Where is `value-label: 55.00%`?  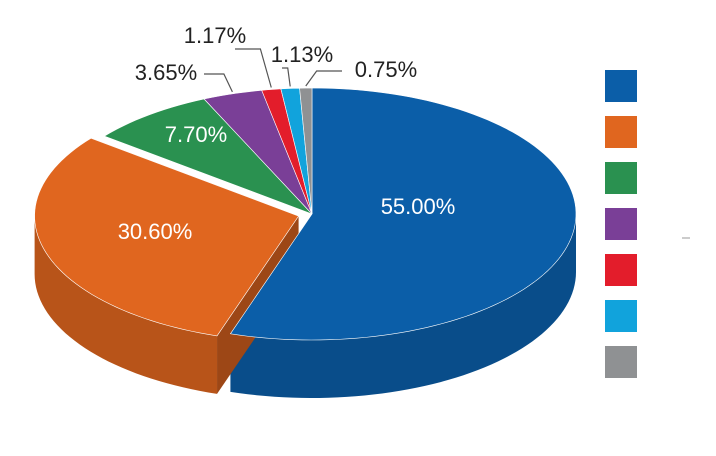 value-label: 55.00% is located at coordinates (418, 206).